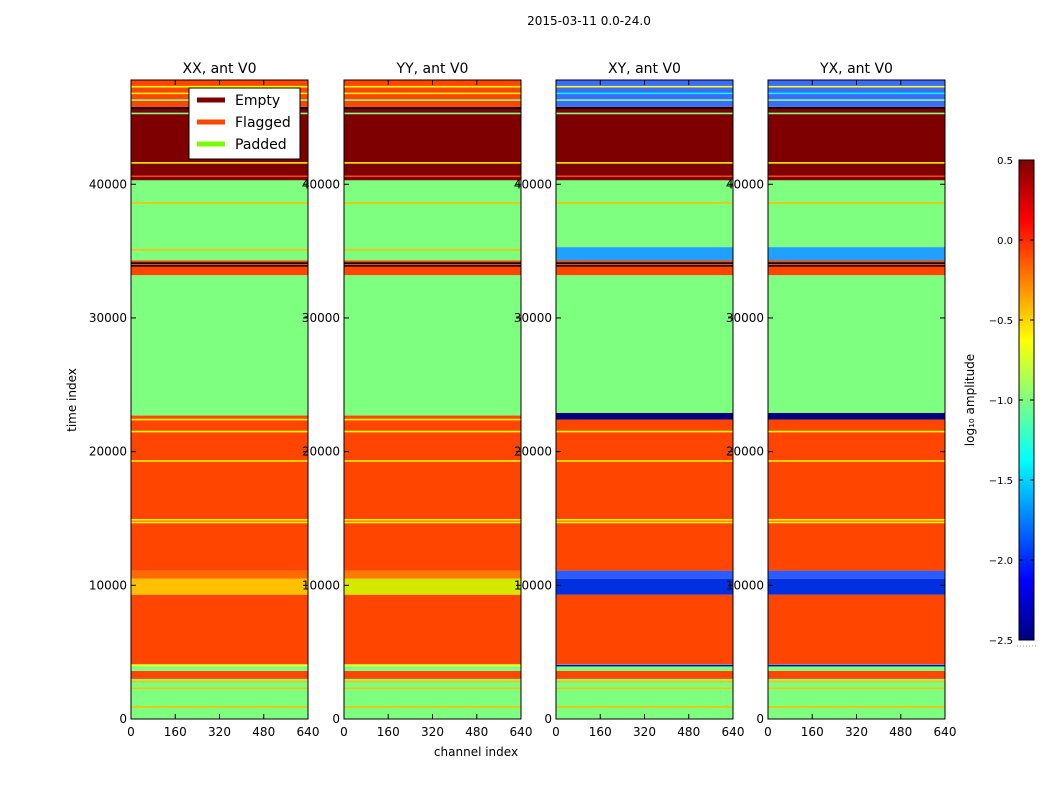 The width and height of the screenshot is (1050, 800). What do you see at coordinates (1001, 321) in the screenshot?
I see `colorbar-tick-label: −0.5` at bounding box center [1001, 321].